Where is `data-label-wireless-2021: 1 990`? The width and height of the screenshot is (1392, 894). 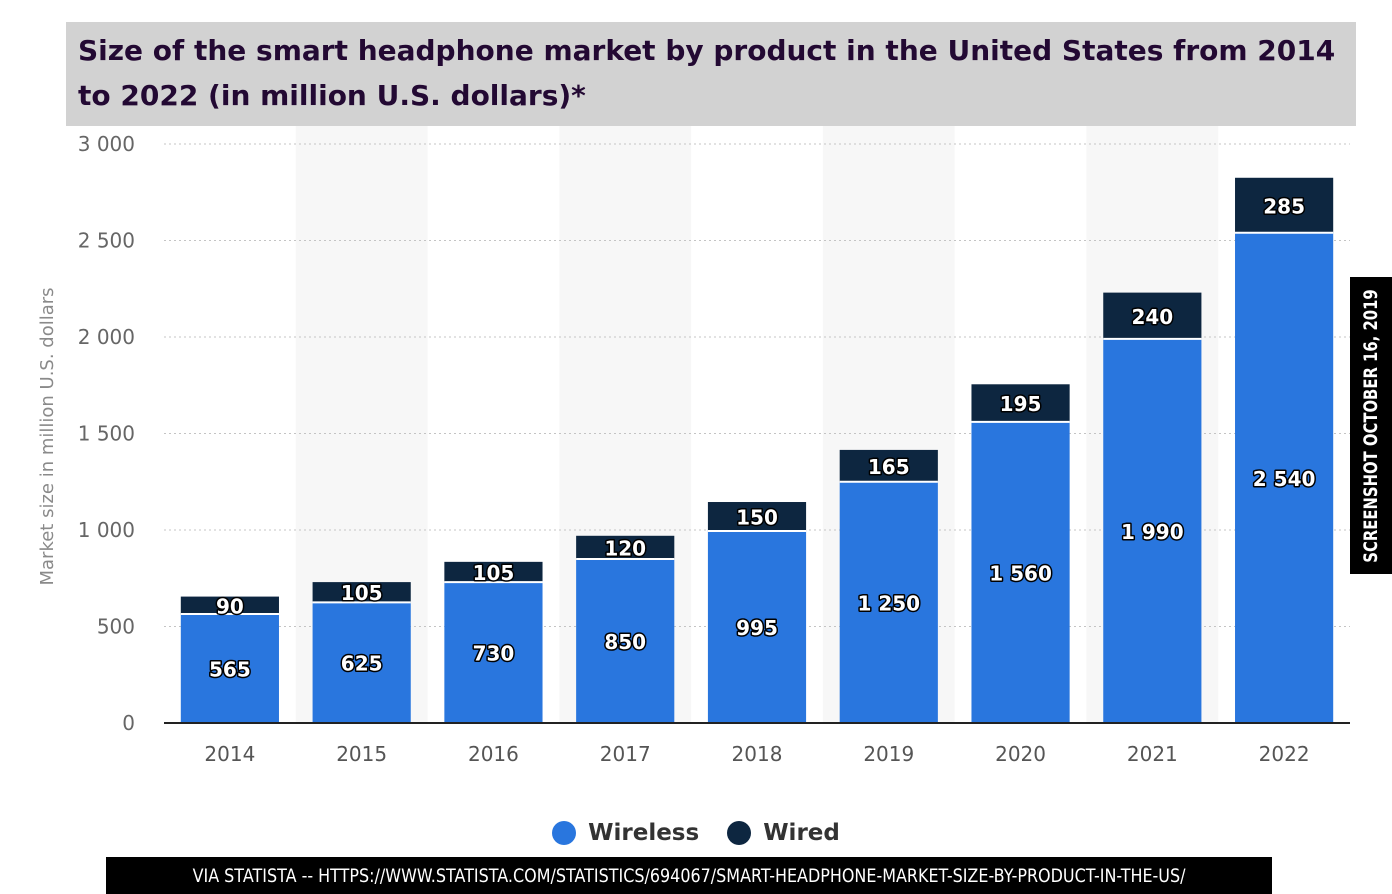
data-label-wireless-2021: 1 990 is located at coordinates (1152, 532).